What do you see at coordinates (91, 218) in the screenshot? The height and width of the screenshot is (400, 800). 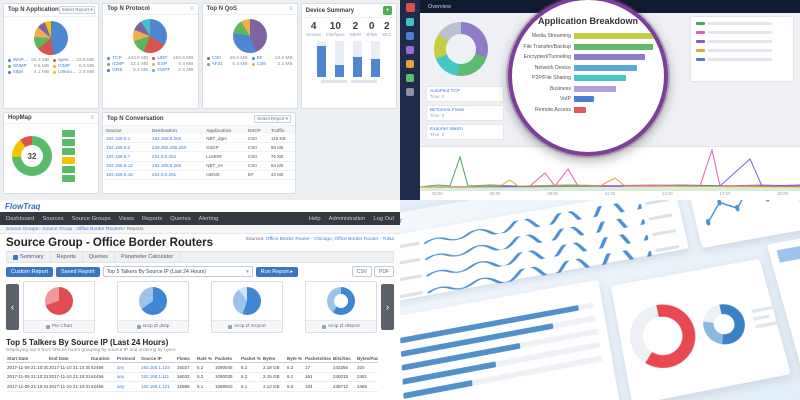 I see `nav-item: Source Groups` at bounding box center [91, 218].